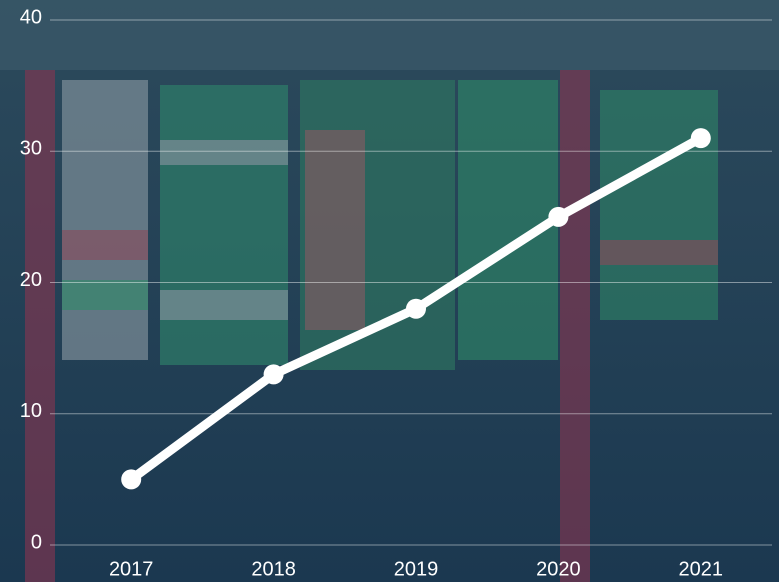  Describe the element at coordinates (701, 569) in the screenshot. I see `x-tick-label: 2021` at that location.